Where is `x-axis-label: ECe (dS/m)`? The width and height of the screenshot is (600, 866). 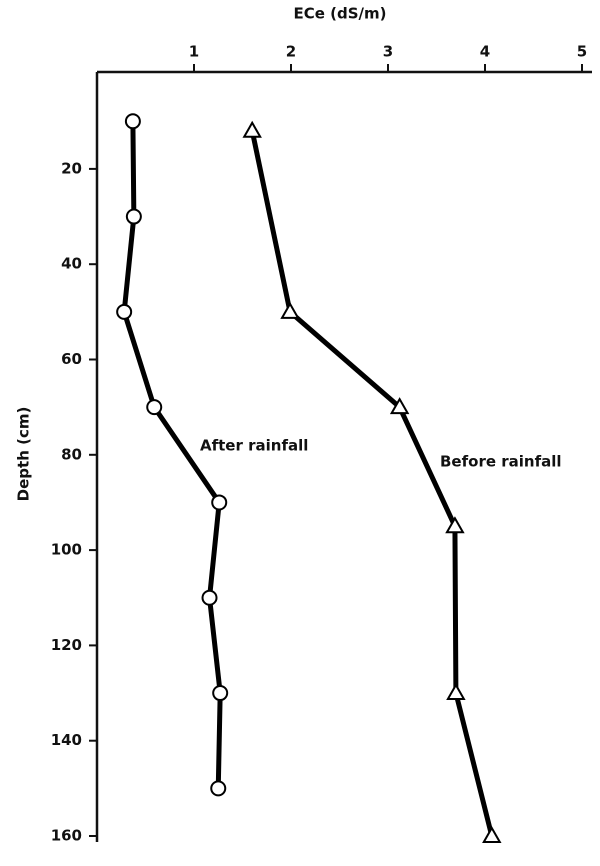
x-axis-label: ECe (dS/m) is located at coordinates (339, 14).